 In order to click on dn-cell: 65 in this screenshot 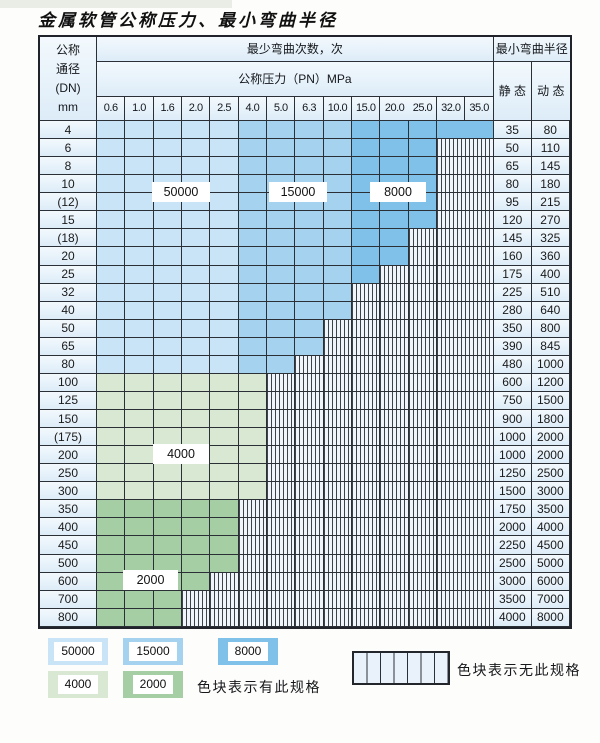, I will do `click(68, 346)`.